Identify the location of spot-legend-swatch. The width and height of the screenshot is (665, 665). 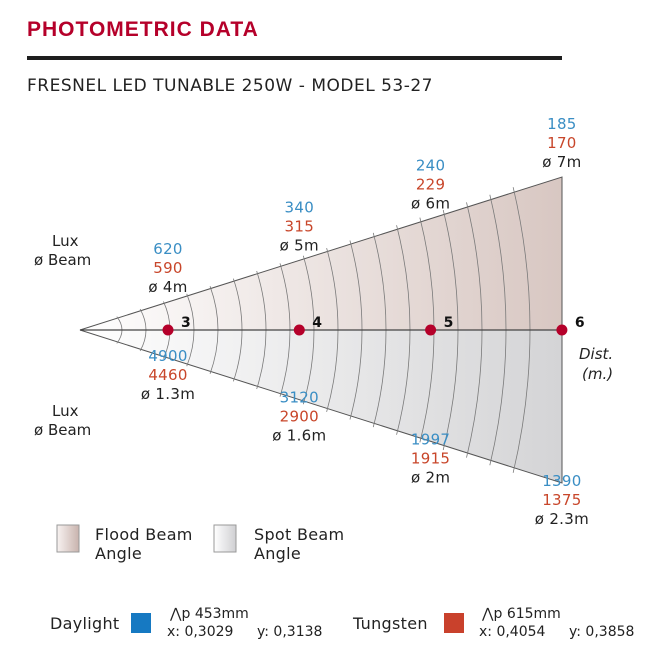
(225, 538).